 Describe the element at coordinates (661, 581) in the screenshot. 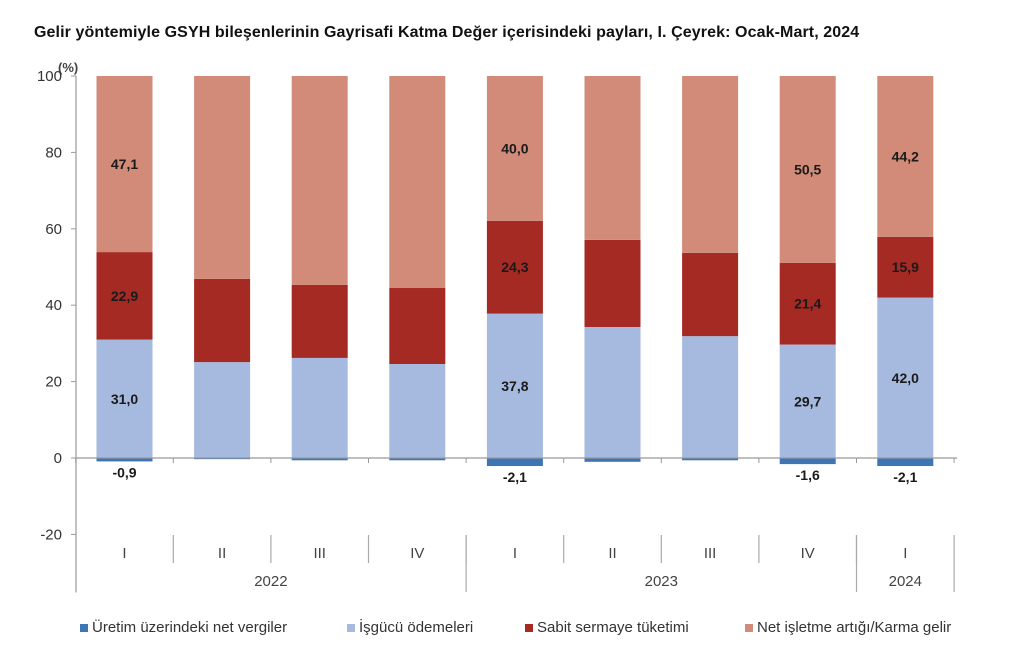

I see `year-label: 2023` at that location.